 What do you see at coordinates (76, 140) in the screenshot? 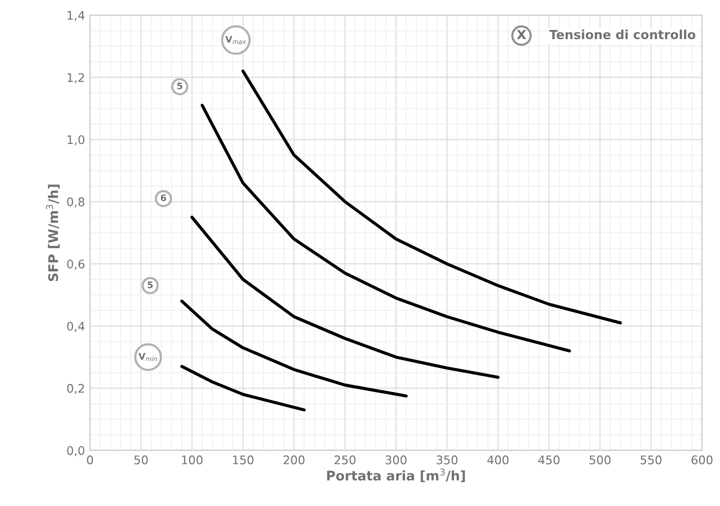
I see `y-tick-label: 1,0` at bounding box center [76, 140].